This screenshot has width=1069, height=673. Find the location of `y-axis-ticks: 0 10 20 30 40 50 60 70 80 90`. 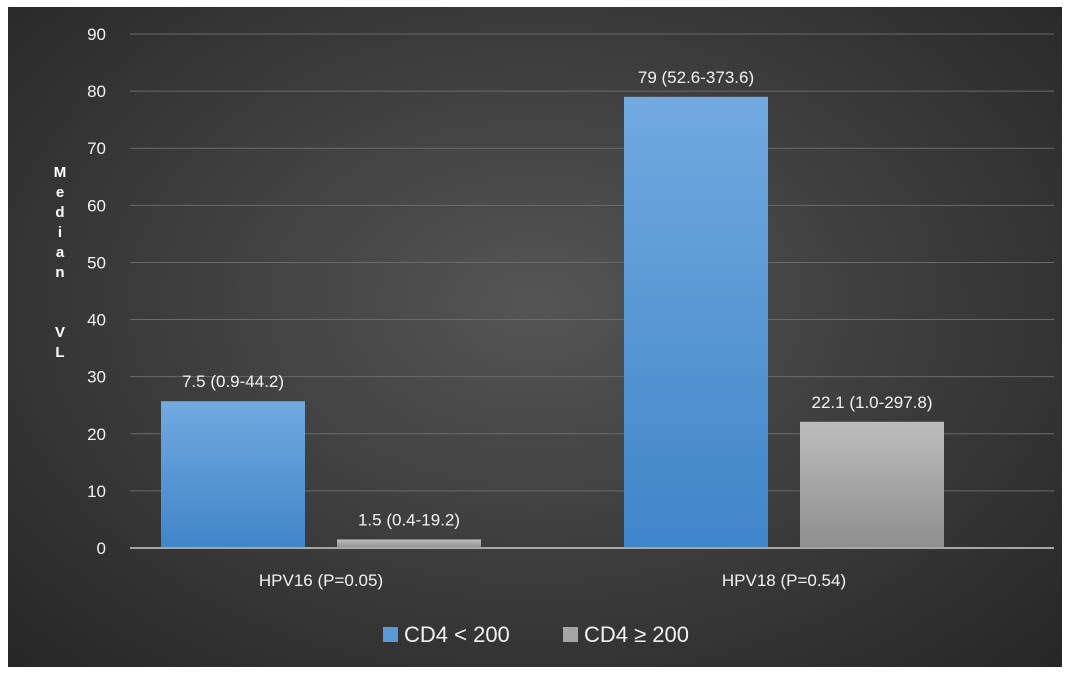

y-axis-ticks: 0 10 20 30 40 50 60 70 80 90 is located at coordinates (96, 291).